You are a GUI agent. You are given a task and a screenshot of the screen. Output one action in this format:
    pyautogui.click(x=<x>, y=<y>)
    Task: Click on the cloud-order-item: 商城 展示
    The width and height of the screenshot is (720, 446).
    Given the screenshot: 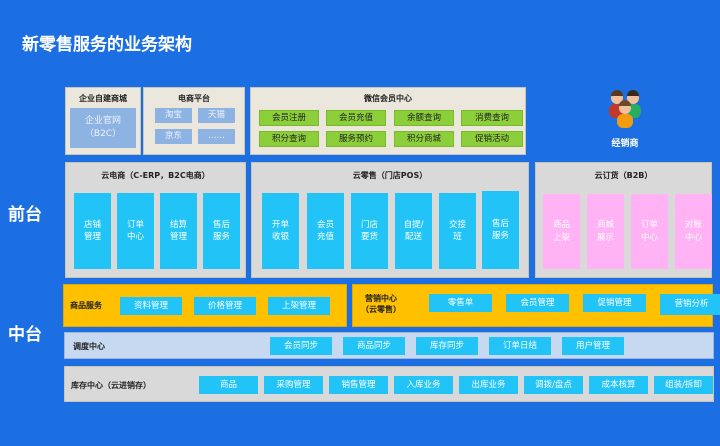 What is the action you would take?
    pyautogui.click(x=605, y=231)
    